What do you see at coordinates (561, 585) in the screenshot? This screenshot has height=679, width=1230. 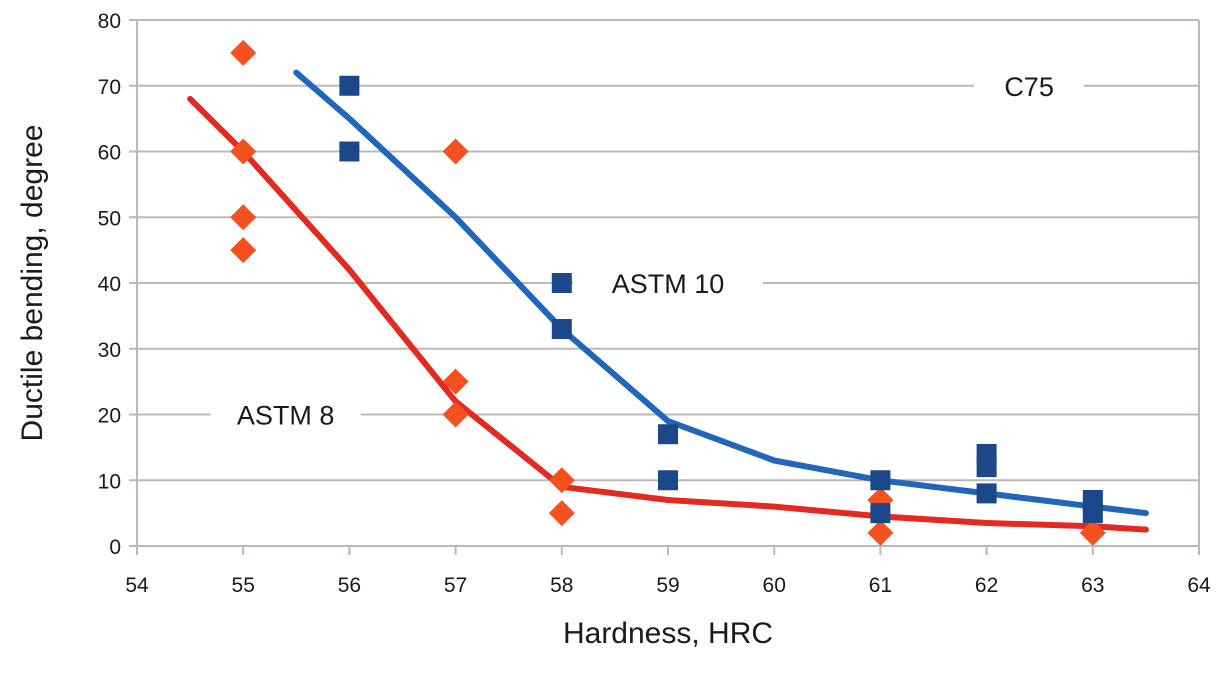 I see `x-tick-label-58: 58` at bounding box center [561, 585].